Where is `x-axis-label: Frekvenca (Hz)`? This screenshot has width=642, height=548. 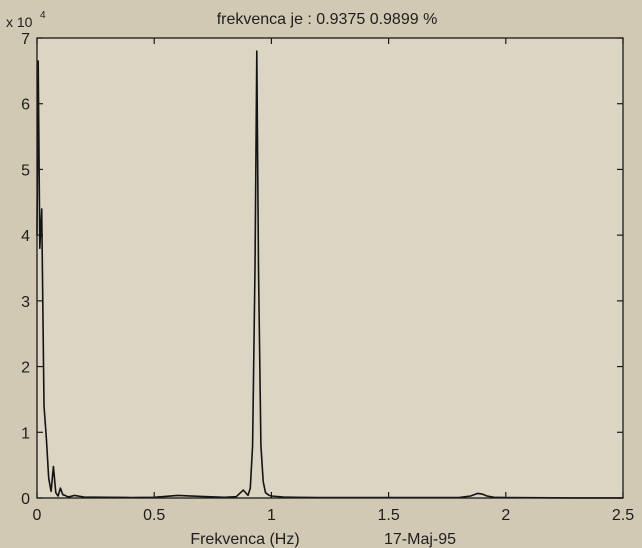
x-axis-label: Frekvenca (Hz) is located at coordinates (244, 539).